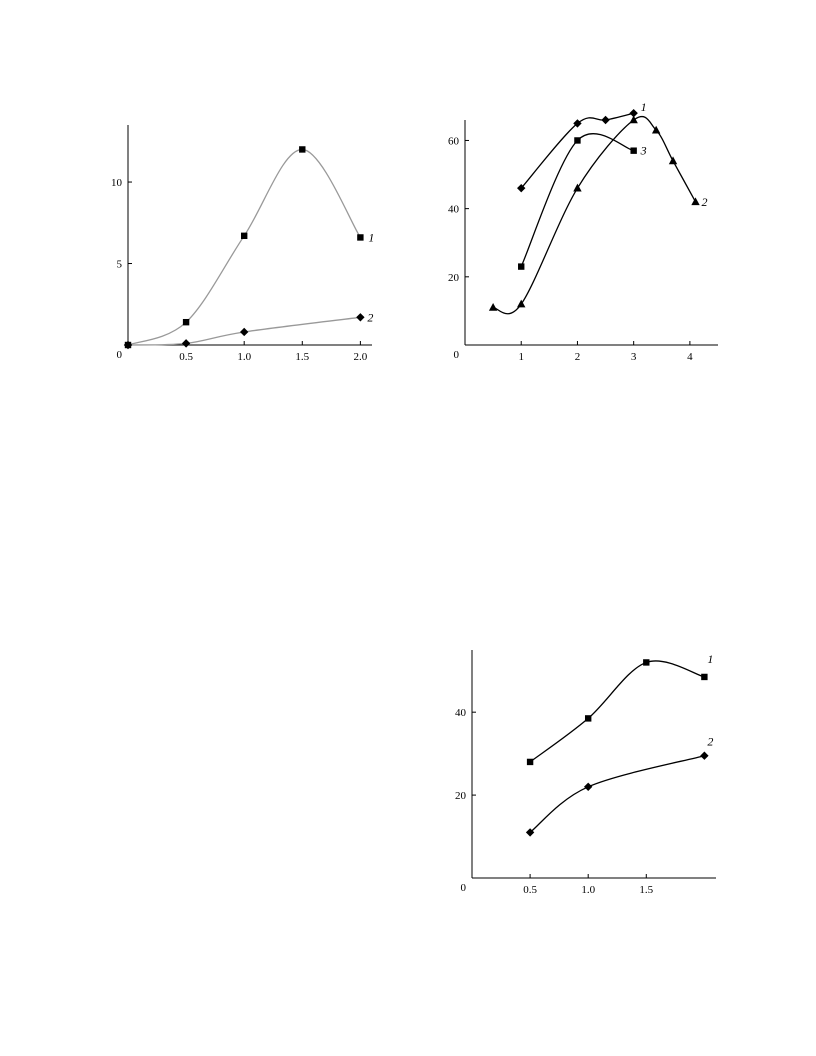 This screenshot has height=1056, width=816. Describe the element at coordinates (634, 357) in the screenshot. I see `x-tick-label: 3` at that location.